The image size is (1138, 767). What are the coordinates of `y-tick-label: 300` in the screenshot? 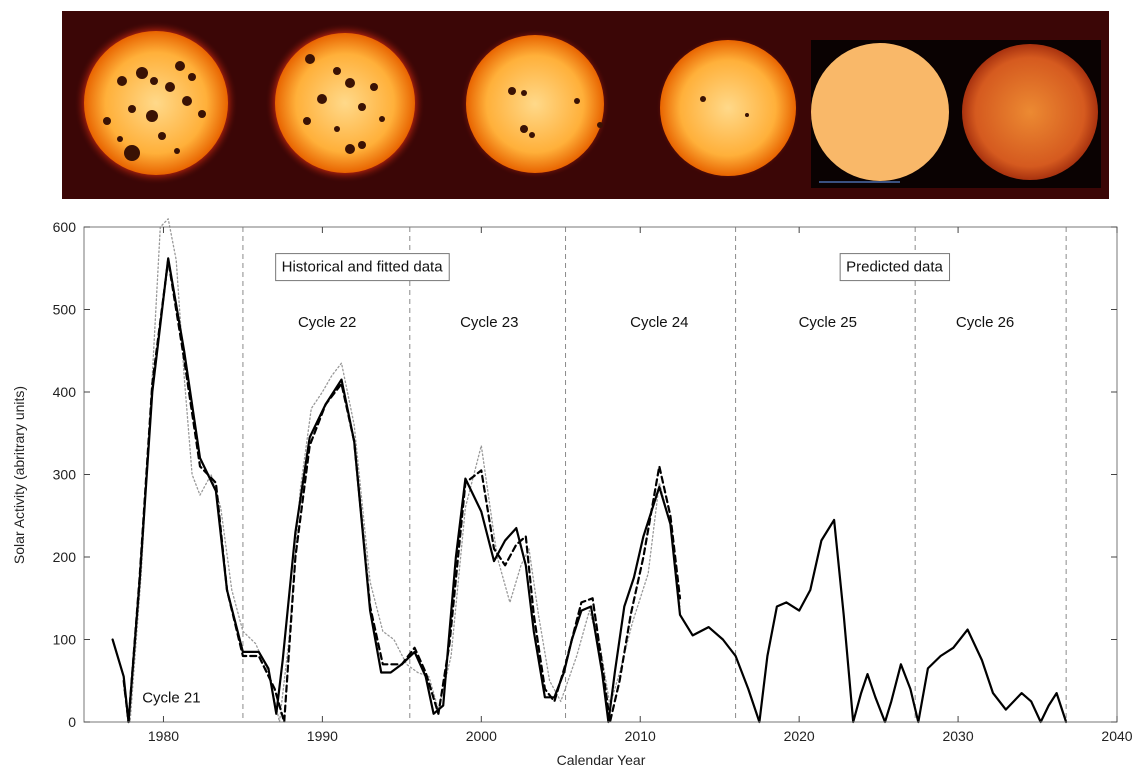 It's located at (65, 475).